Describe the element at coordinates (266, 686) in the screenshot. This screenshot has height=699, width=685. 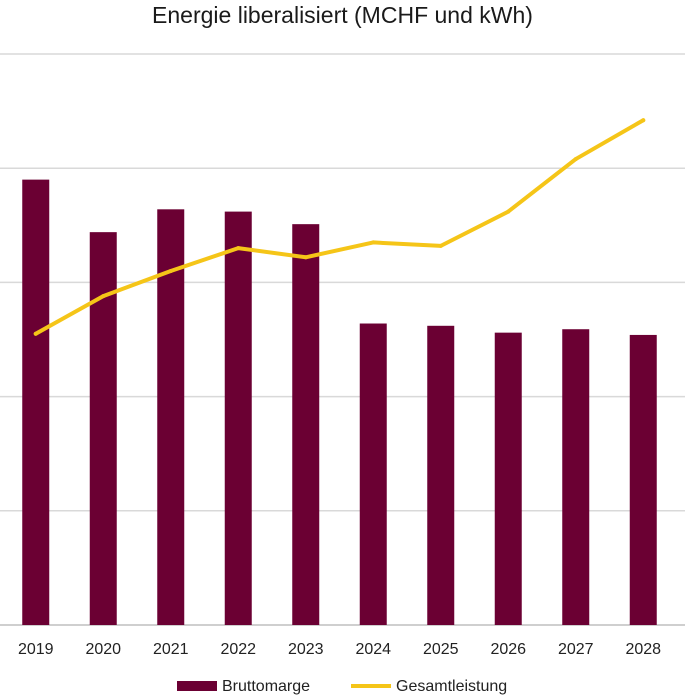
I see `legend-label-bruttomarge: Bruttomarge` at that location.